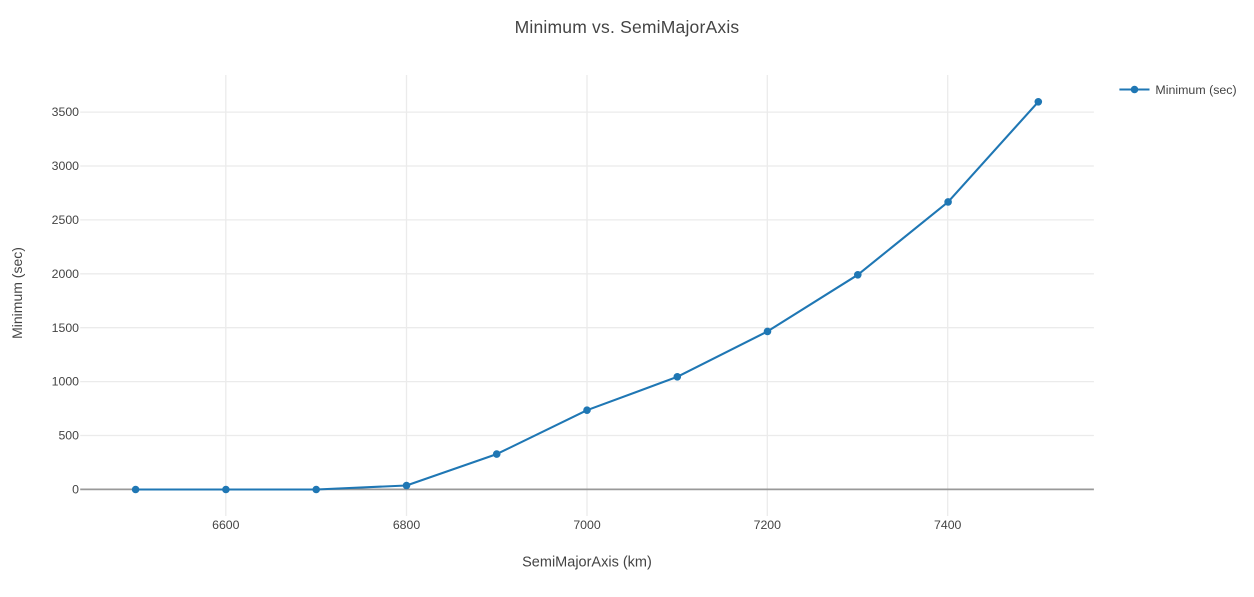 The height and width of the screenshot is (597, 1254). What do you see at coordinates (68, 436) in the screenshot?
I see `svg-text: 500` at bounding box center [68, 436].